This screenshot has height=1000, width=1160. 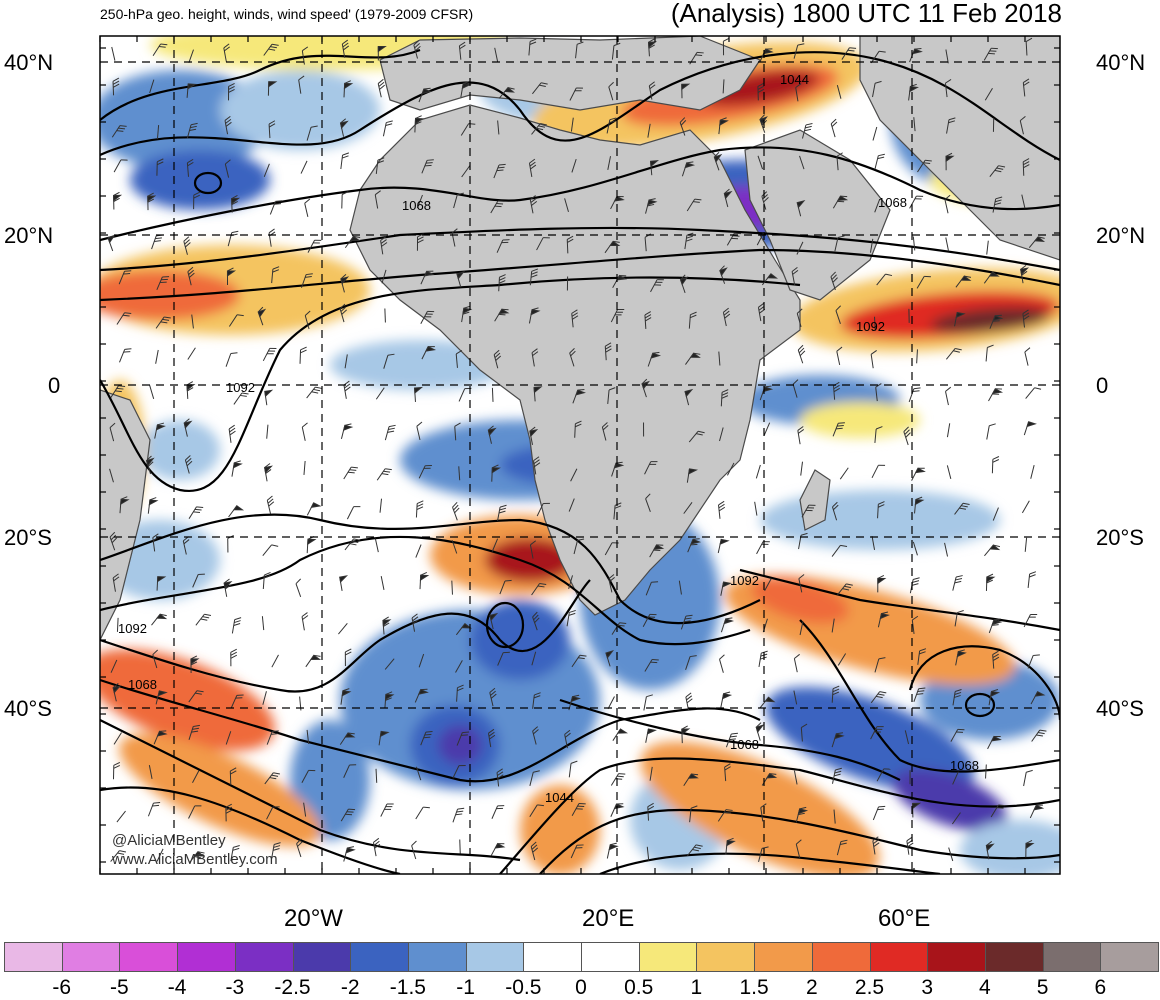 What do you see at coordinates (1043, 988) in the screenshot?
I see `legend-tick: 5` at bounding box center [1043, 988].